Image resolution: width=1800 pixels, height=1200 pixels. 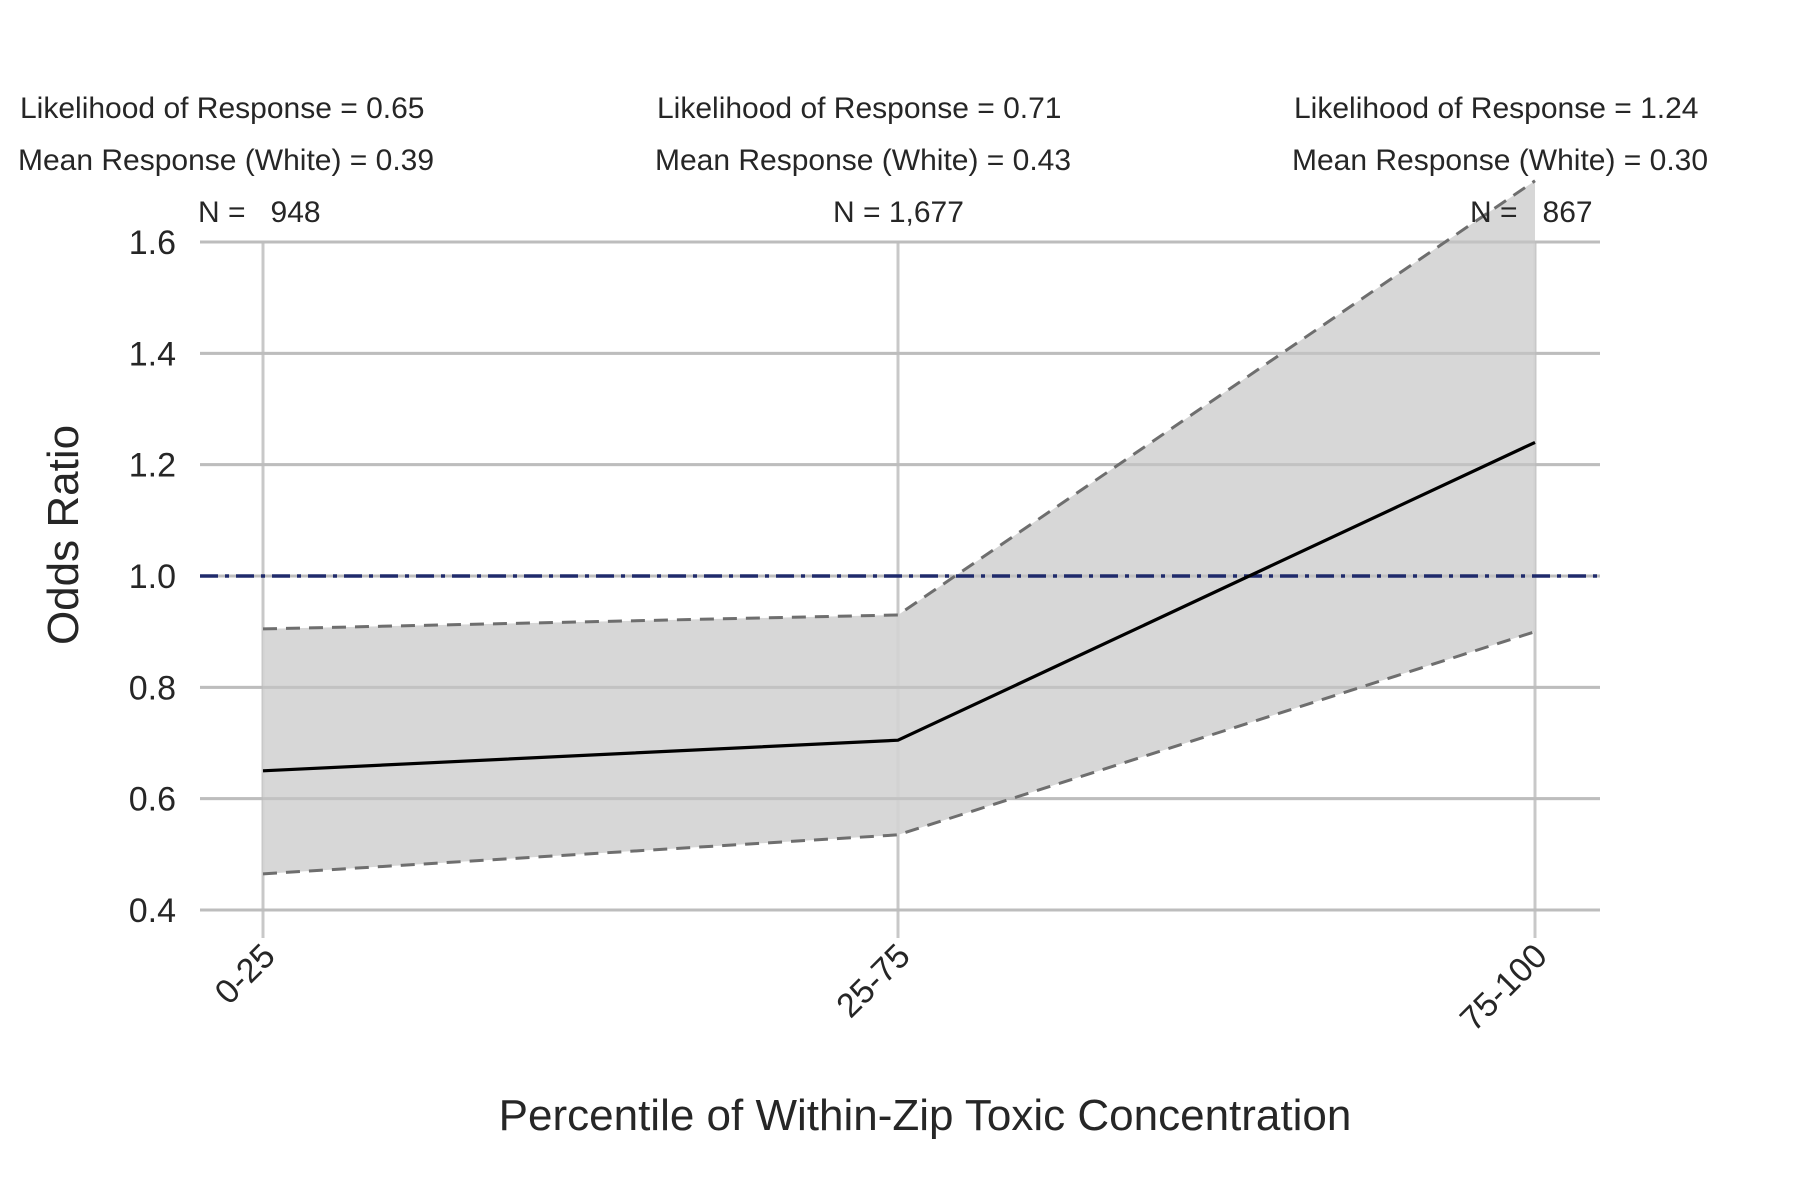 I want to click on n-annotation: N = 1,677, so click(x=898, y=212).